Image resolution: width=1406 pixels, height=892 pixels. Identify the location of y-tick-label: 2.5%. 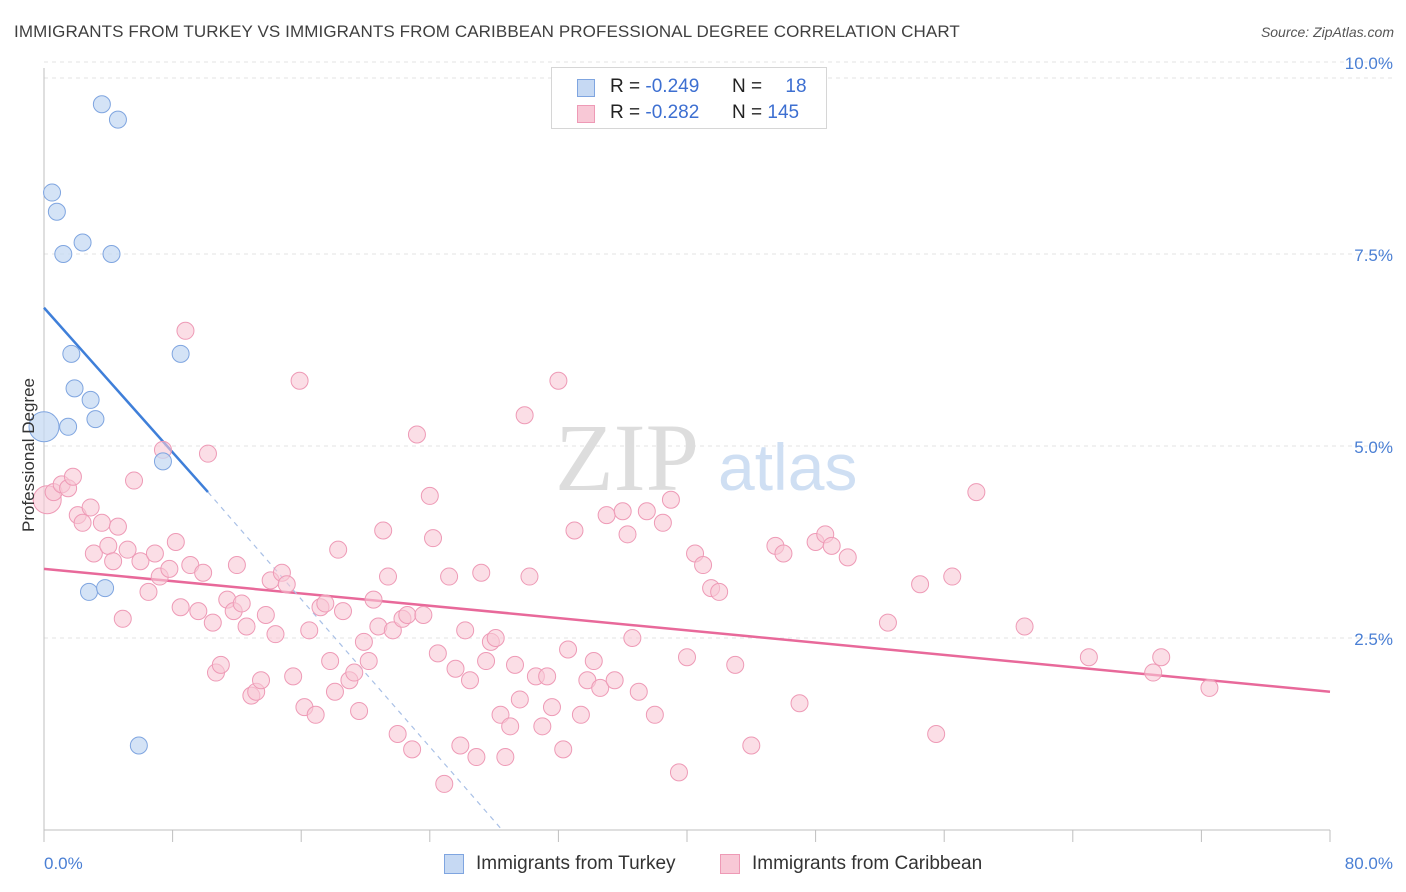
(1373, 639).